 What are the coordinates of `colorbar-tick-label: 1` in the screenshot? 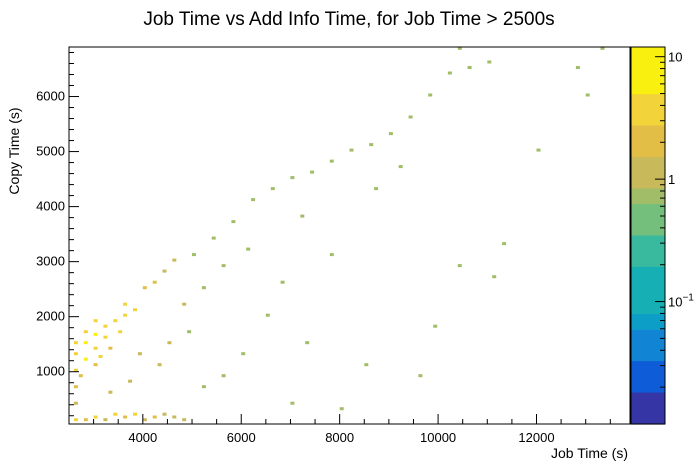 It's located at (671, 179).